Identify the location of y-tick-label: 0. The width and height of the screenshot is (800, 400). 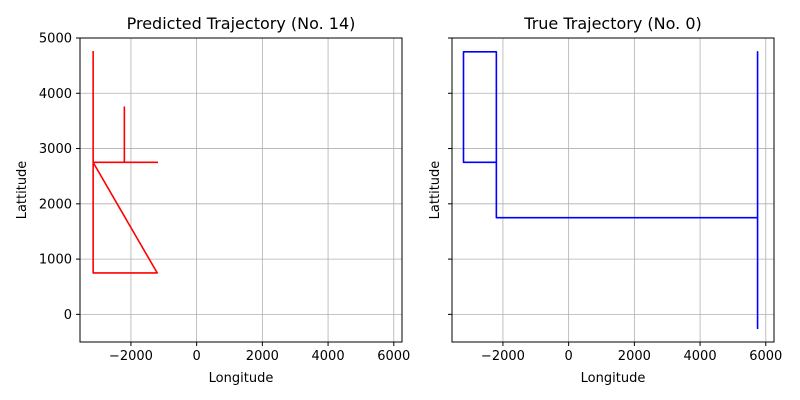
(68, 315).